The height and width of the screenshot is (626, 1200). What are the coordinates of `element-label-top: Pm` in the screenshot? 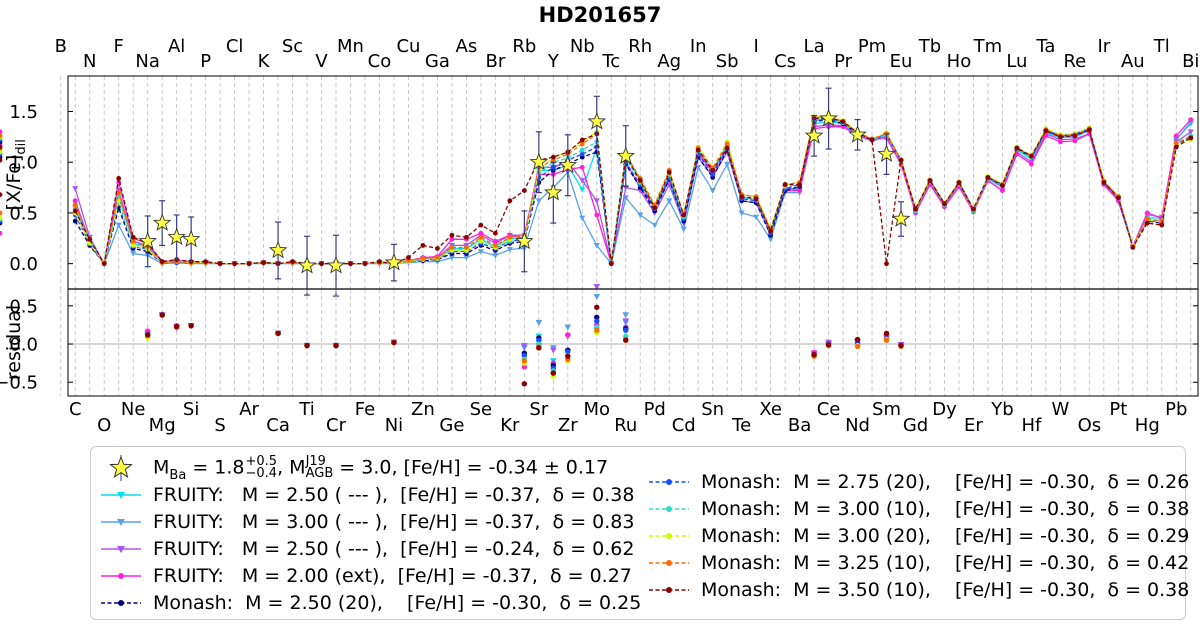 It's located at (872, 46).